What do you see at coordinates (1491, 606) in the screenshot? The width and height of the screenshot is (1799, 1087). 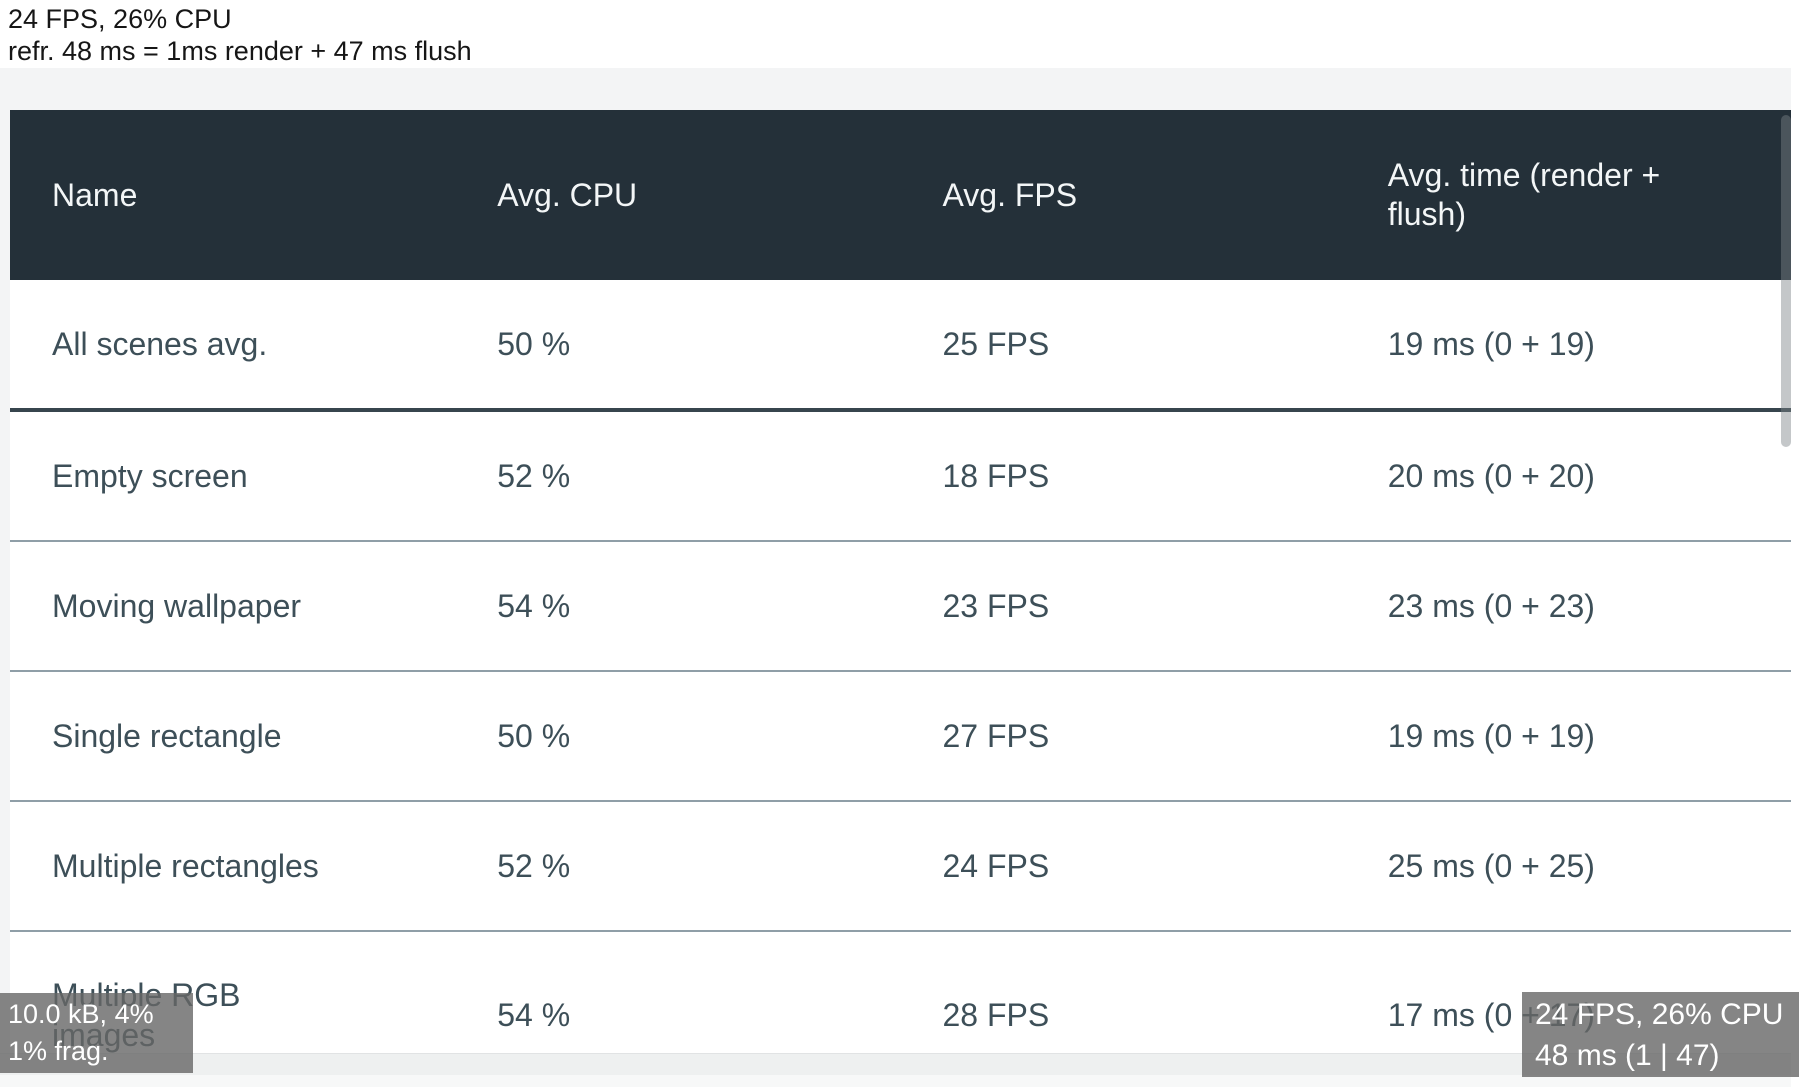 I see `avg-time-cell: 23 ms (0 + 23)` at bounding box center [1491, 606].